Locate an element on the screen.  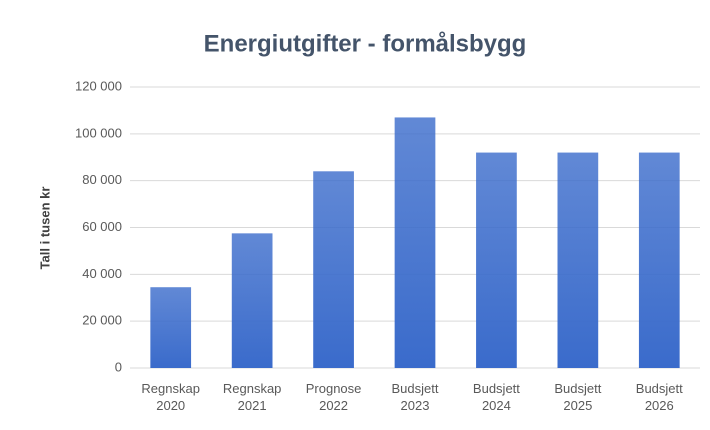
x-tick-label: Regnskap 2020 is located at coordinates (170, 397).